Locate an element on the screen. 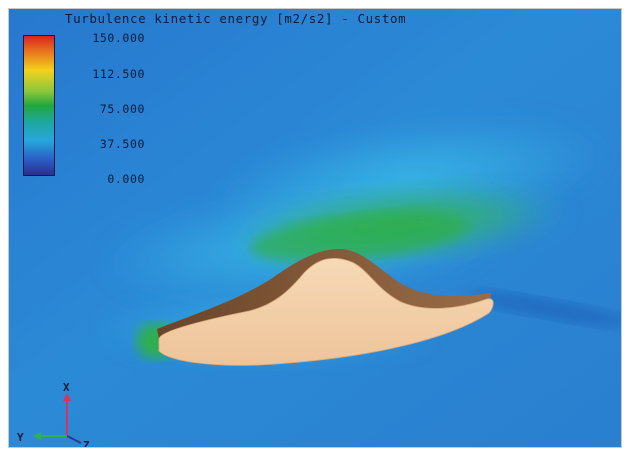  y-axis-label: Y is located at coordinates (20, 437).